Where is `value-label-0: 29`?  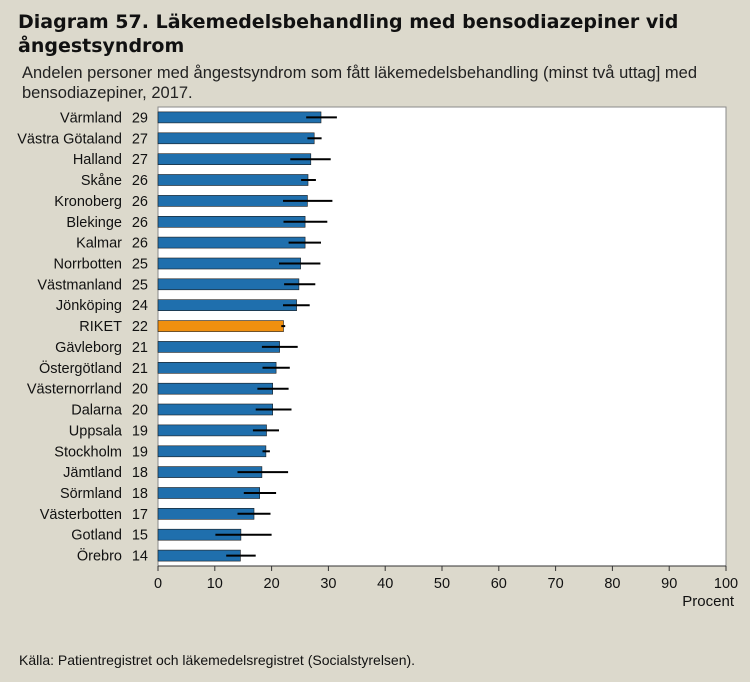
value-label-0: 29 is located at coordinates (140, 118).